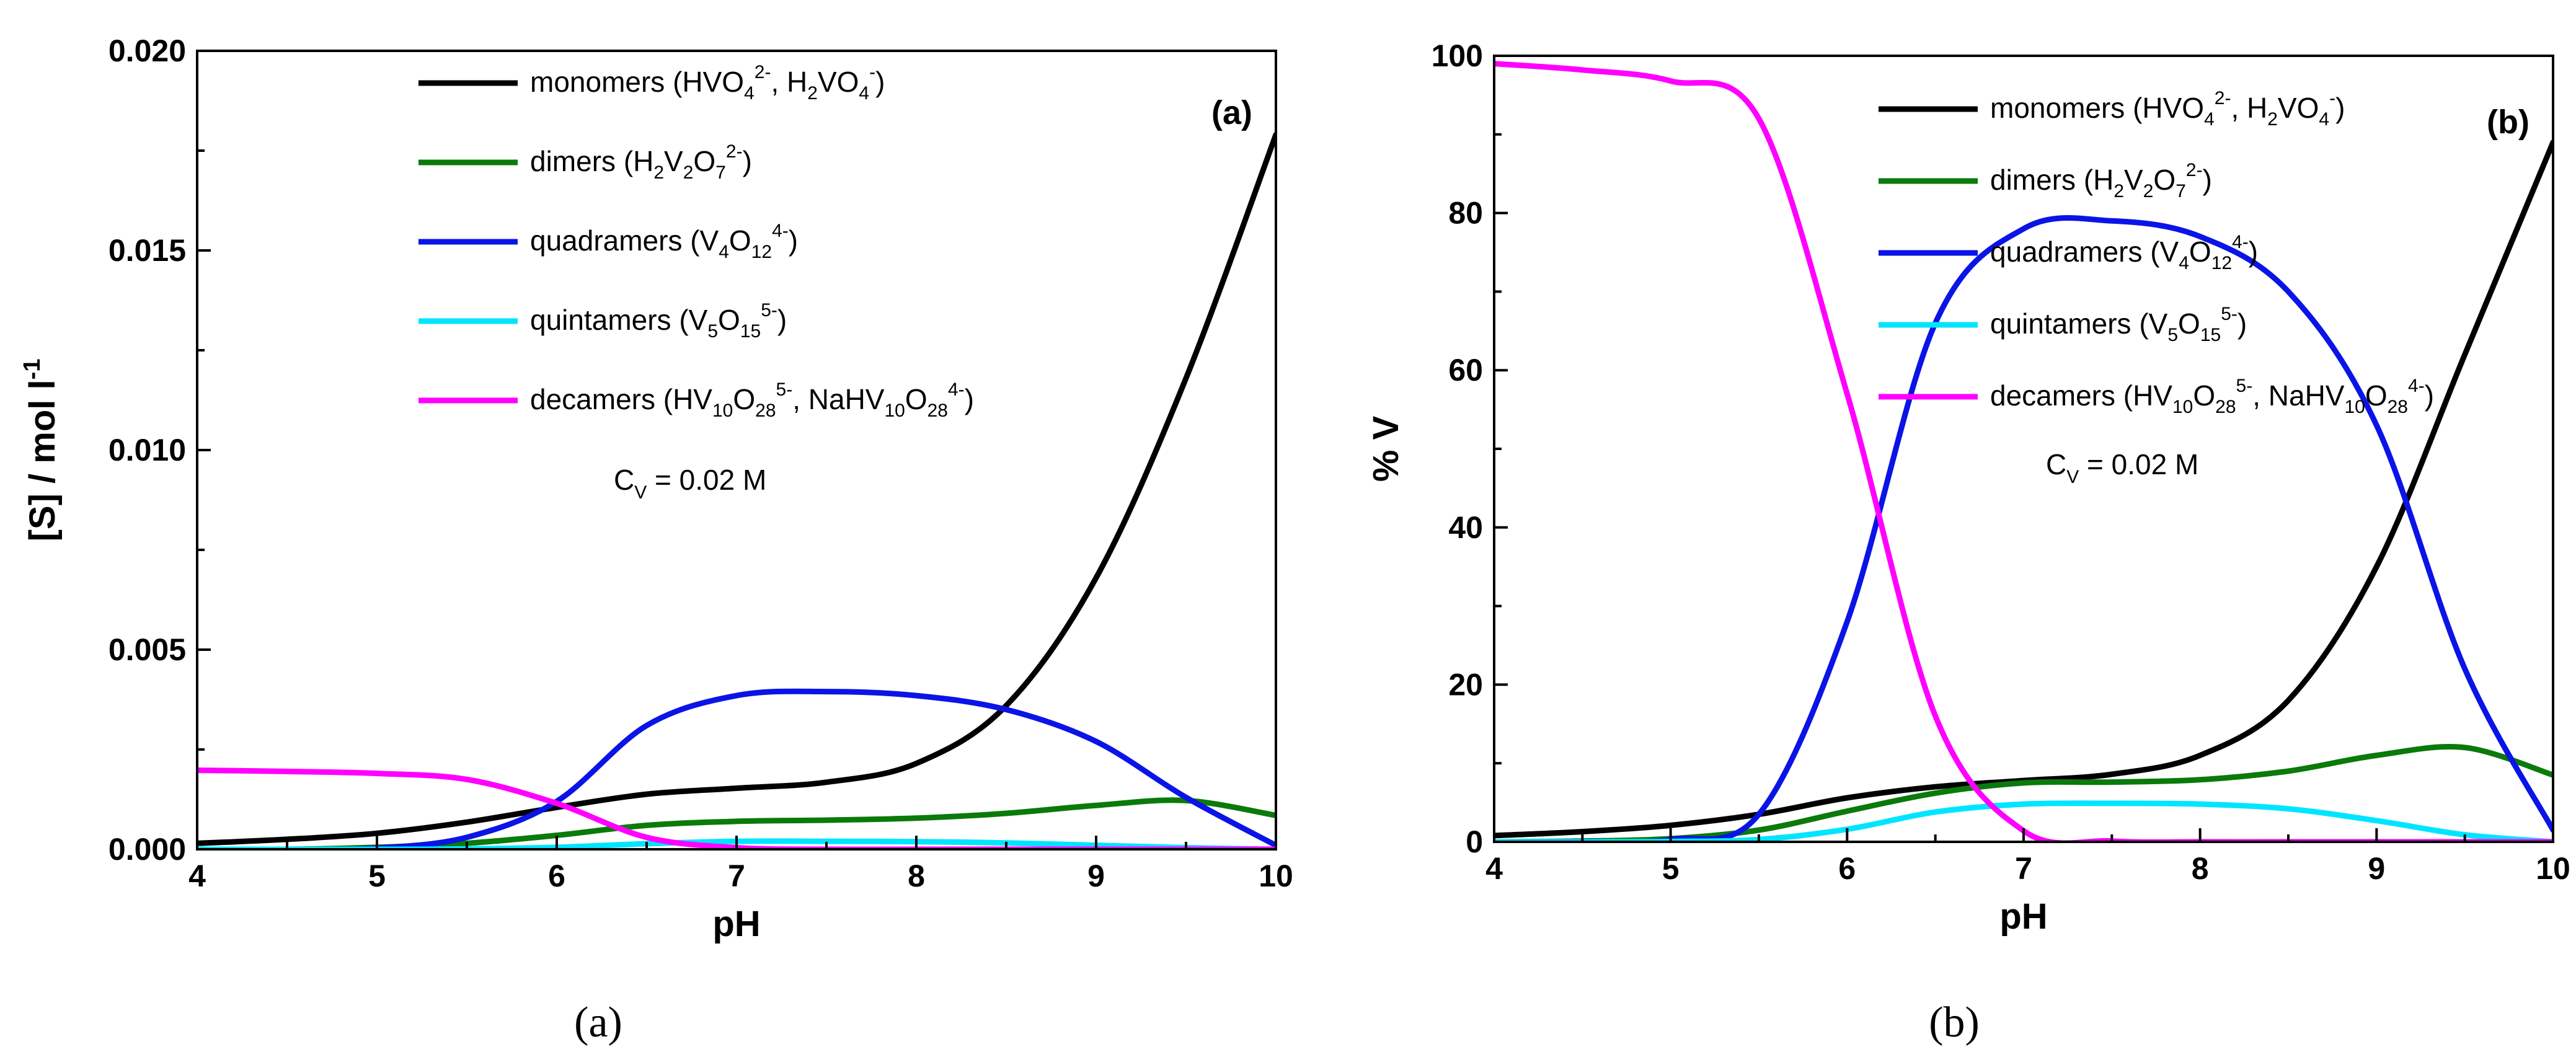 This screenshot has height=1052, width=2576. I want to click on y-tick-label: 40, so click(1465, 527).